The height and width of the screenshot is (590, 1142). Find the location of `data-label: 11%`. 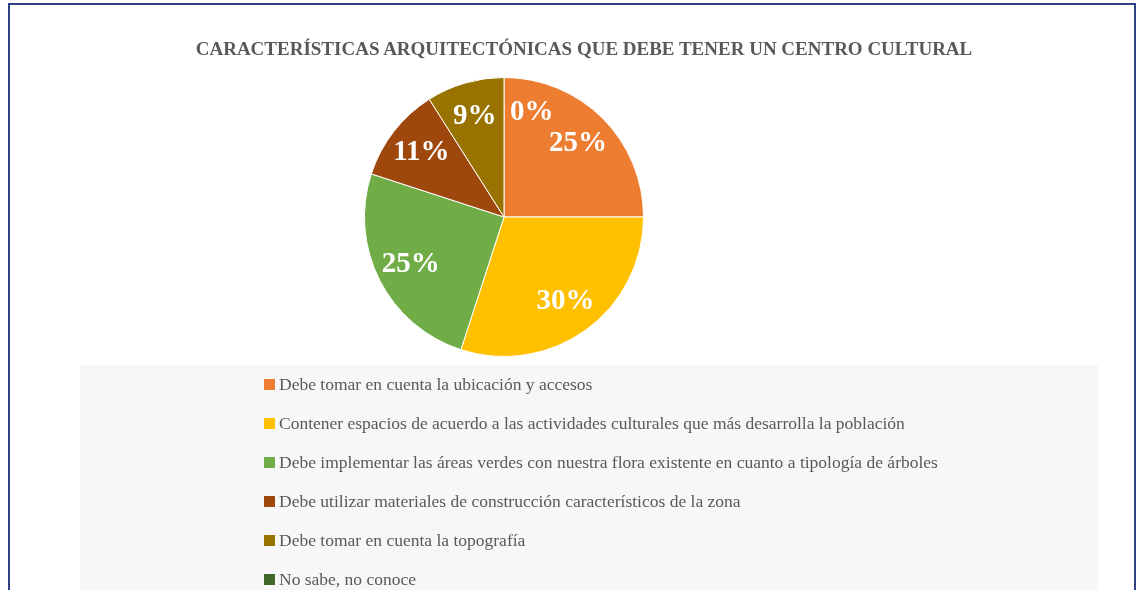

data-label: 11% is located at coordinates (421, 150).